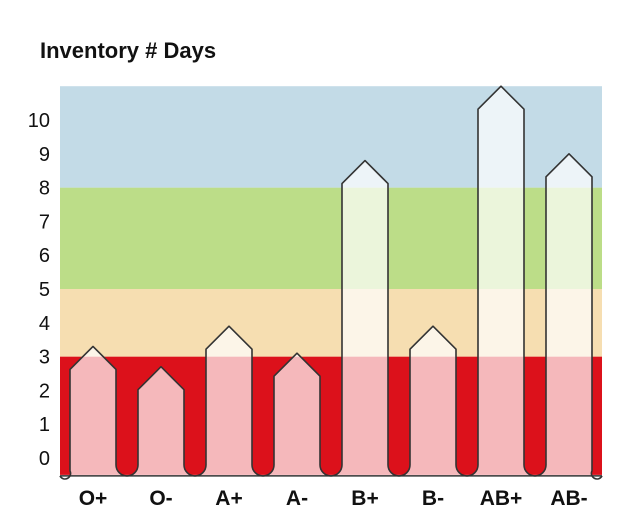 Image resolution: width=634 pixels, height=523 pixels. I want to click on bar-B-, so click(433, 401).